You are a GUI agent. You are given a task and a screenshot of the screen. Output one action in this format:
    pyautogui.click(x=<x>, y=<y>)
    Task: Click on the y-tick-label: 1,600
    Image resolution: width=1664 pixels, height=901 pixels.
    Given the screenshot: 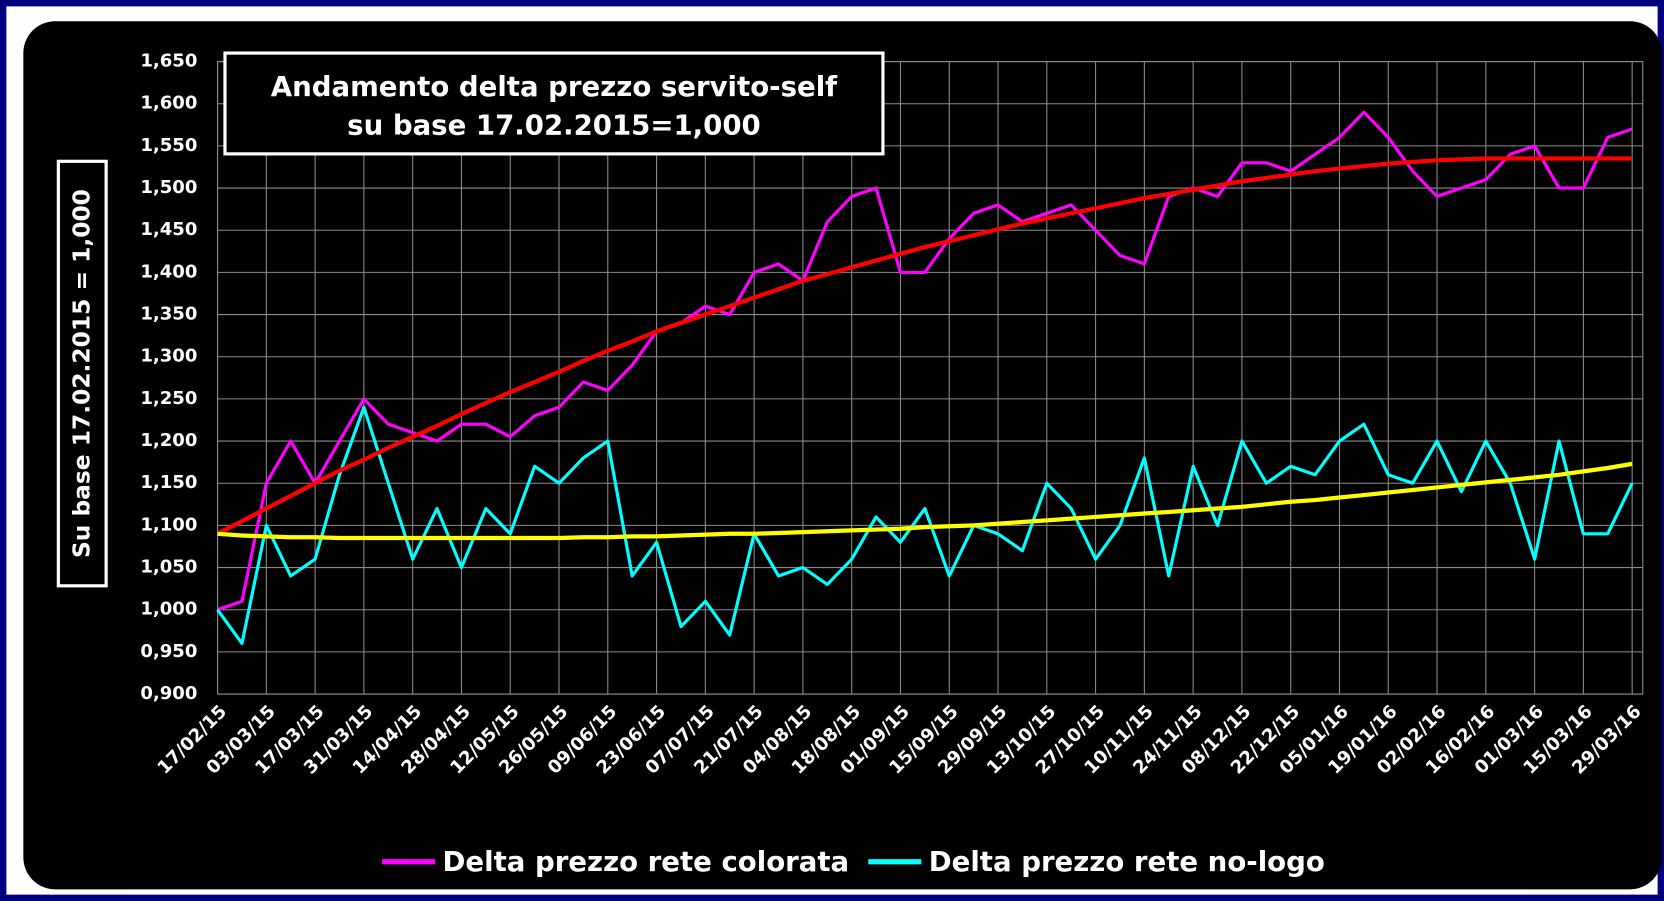 What is the action you would take?
    pyautogui.click(x=168, y=103)
    